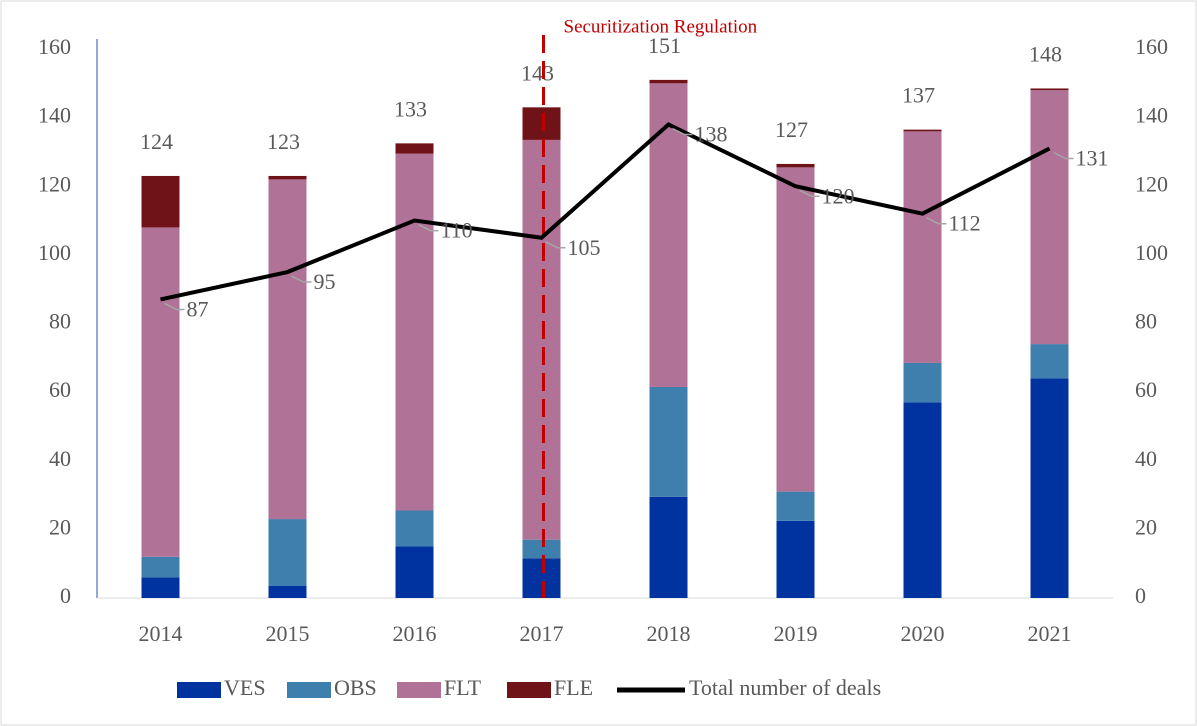  Describe the element at coordinates (796, 633) in the screenshot. I see `x-tick-label: 2019` at that location.